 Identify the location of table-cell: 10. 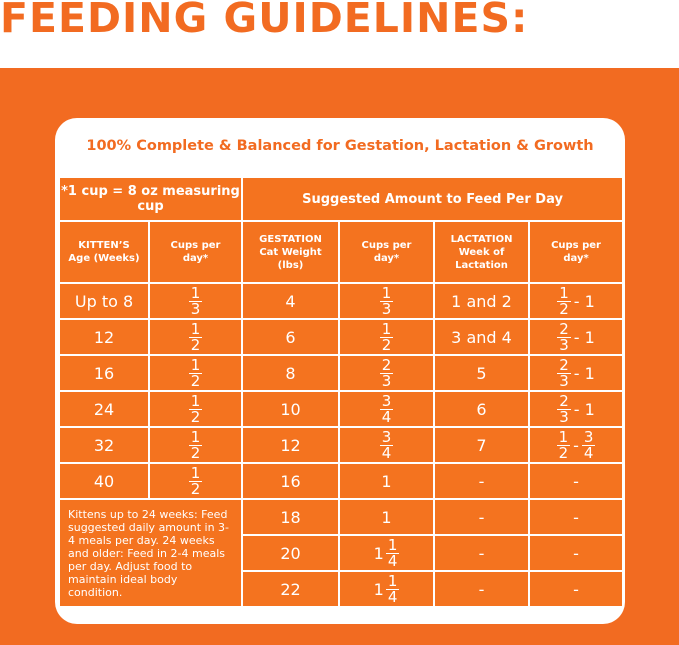
(290, 409).